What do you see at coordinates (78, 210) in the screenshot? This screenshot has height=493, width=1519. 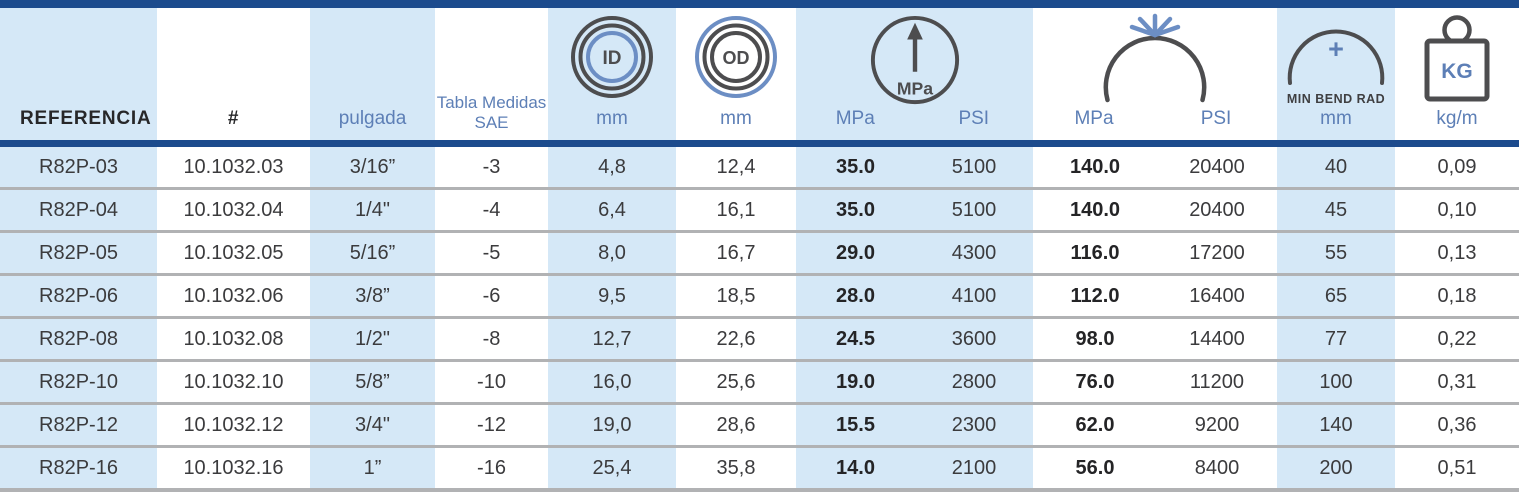 I see `cell-referencia: R82P-04` at bounding box center [78, 210].